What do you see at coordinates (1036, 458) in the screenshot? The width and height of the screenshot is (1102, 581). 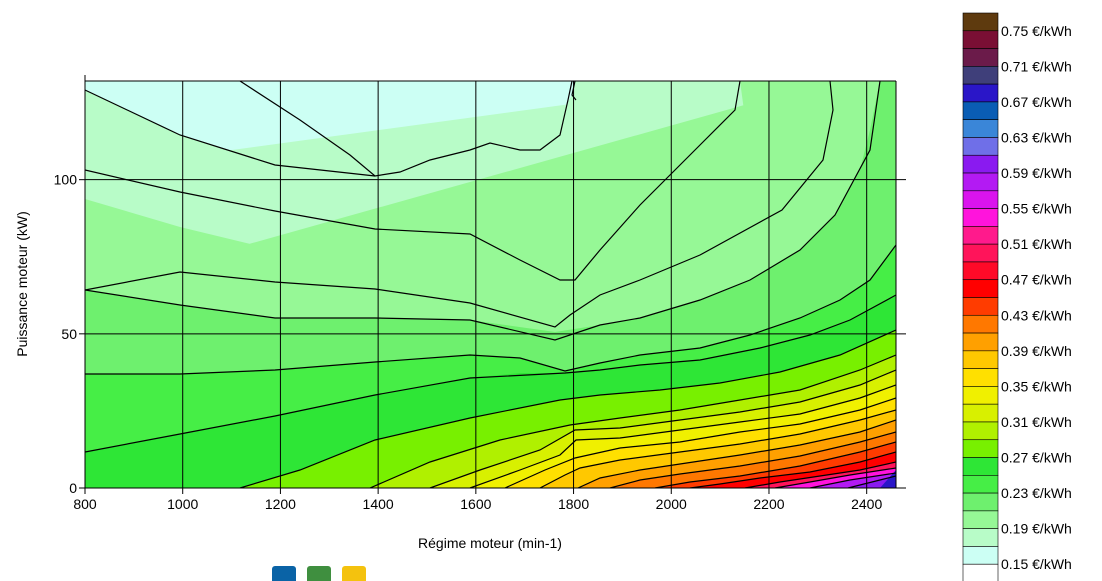 I see `legend-label: 0.27 €/kWh` at bounding box center [1036, 458].